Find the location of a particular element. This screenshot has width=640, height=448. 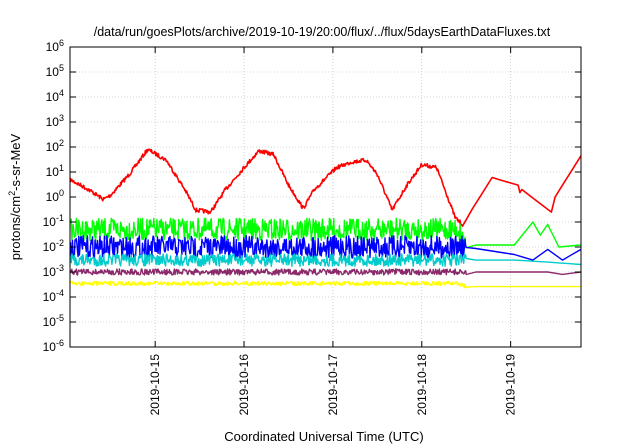

y-tick-label: 10⁶ is located at coordinates (55, 46).